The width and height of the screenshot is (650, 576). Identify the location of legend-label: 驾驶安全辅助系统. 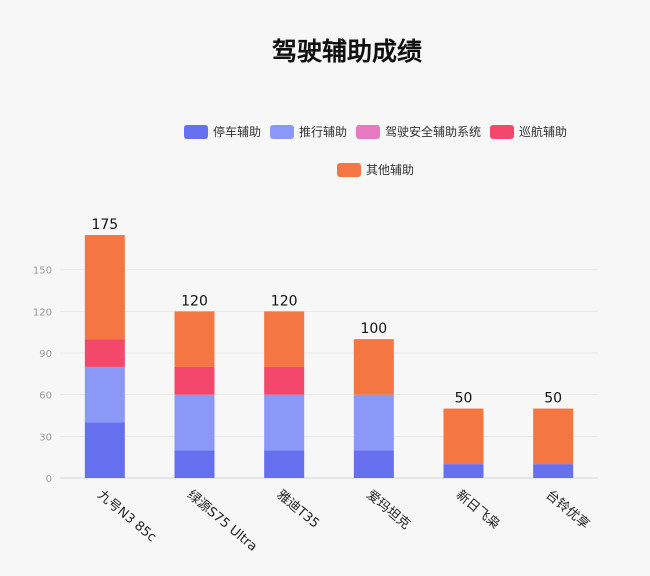
(433, 131).